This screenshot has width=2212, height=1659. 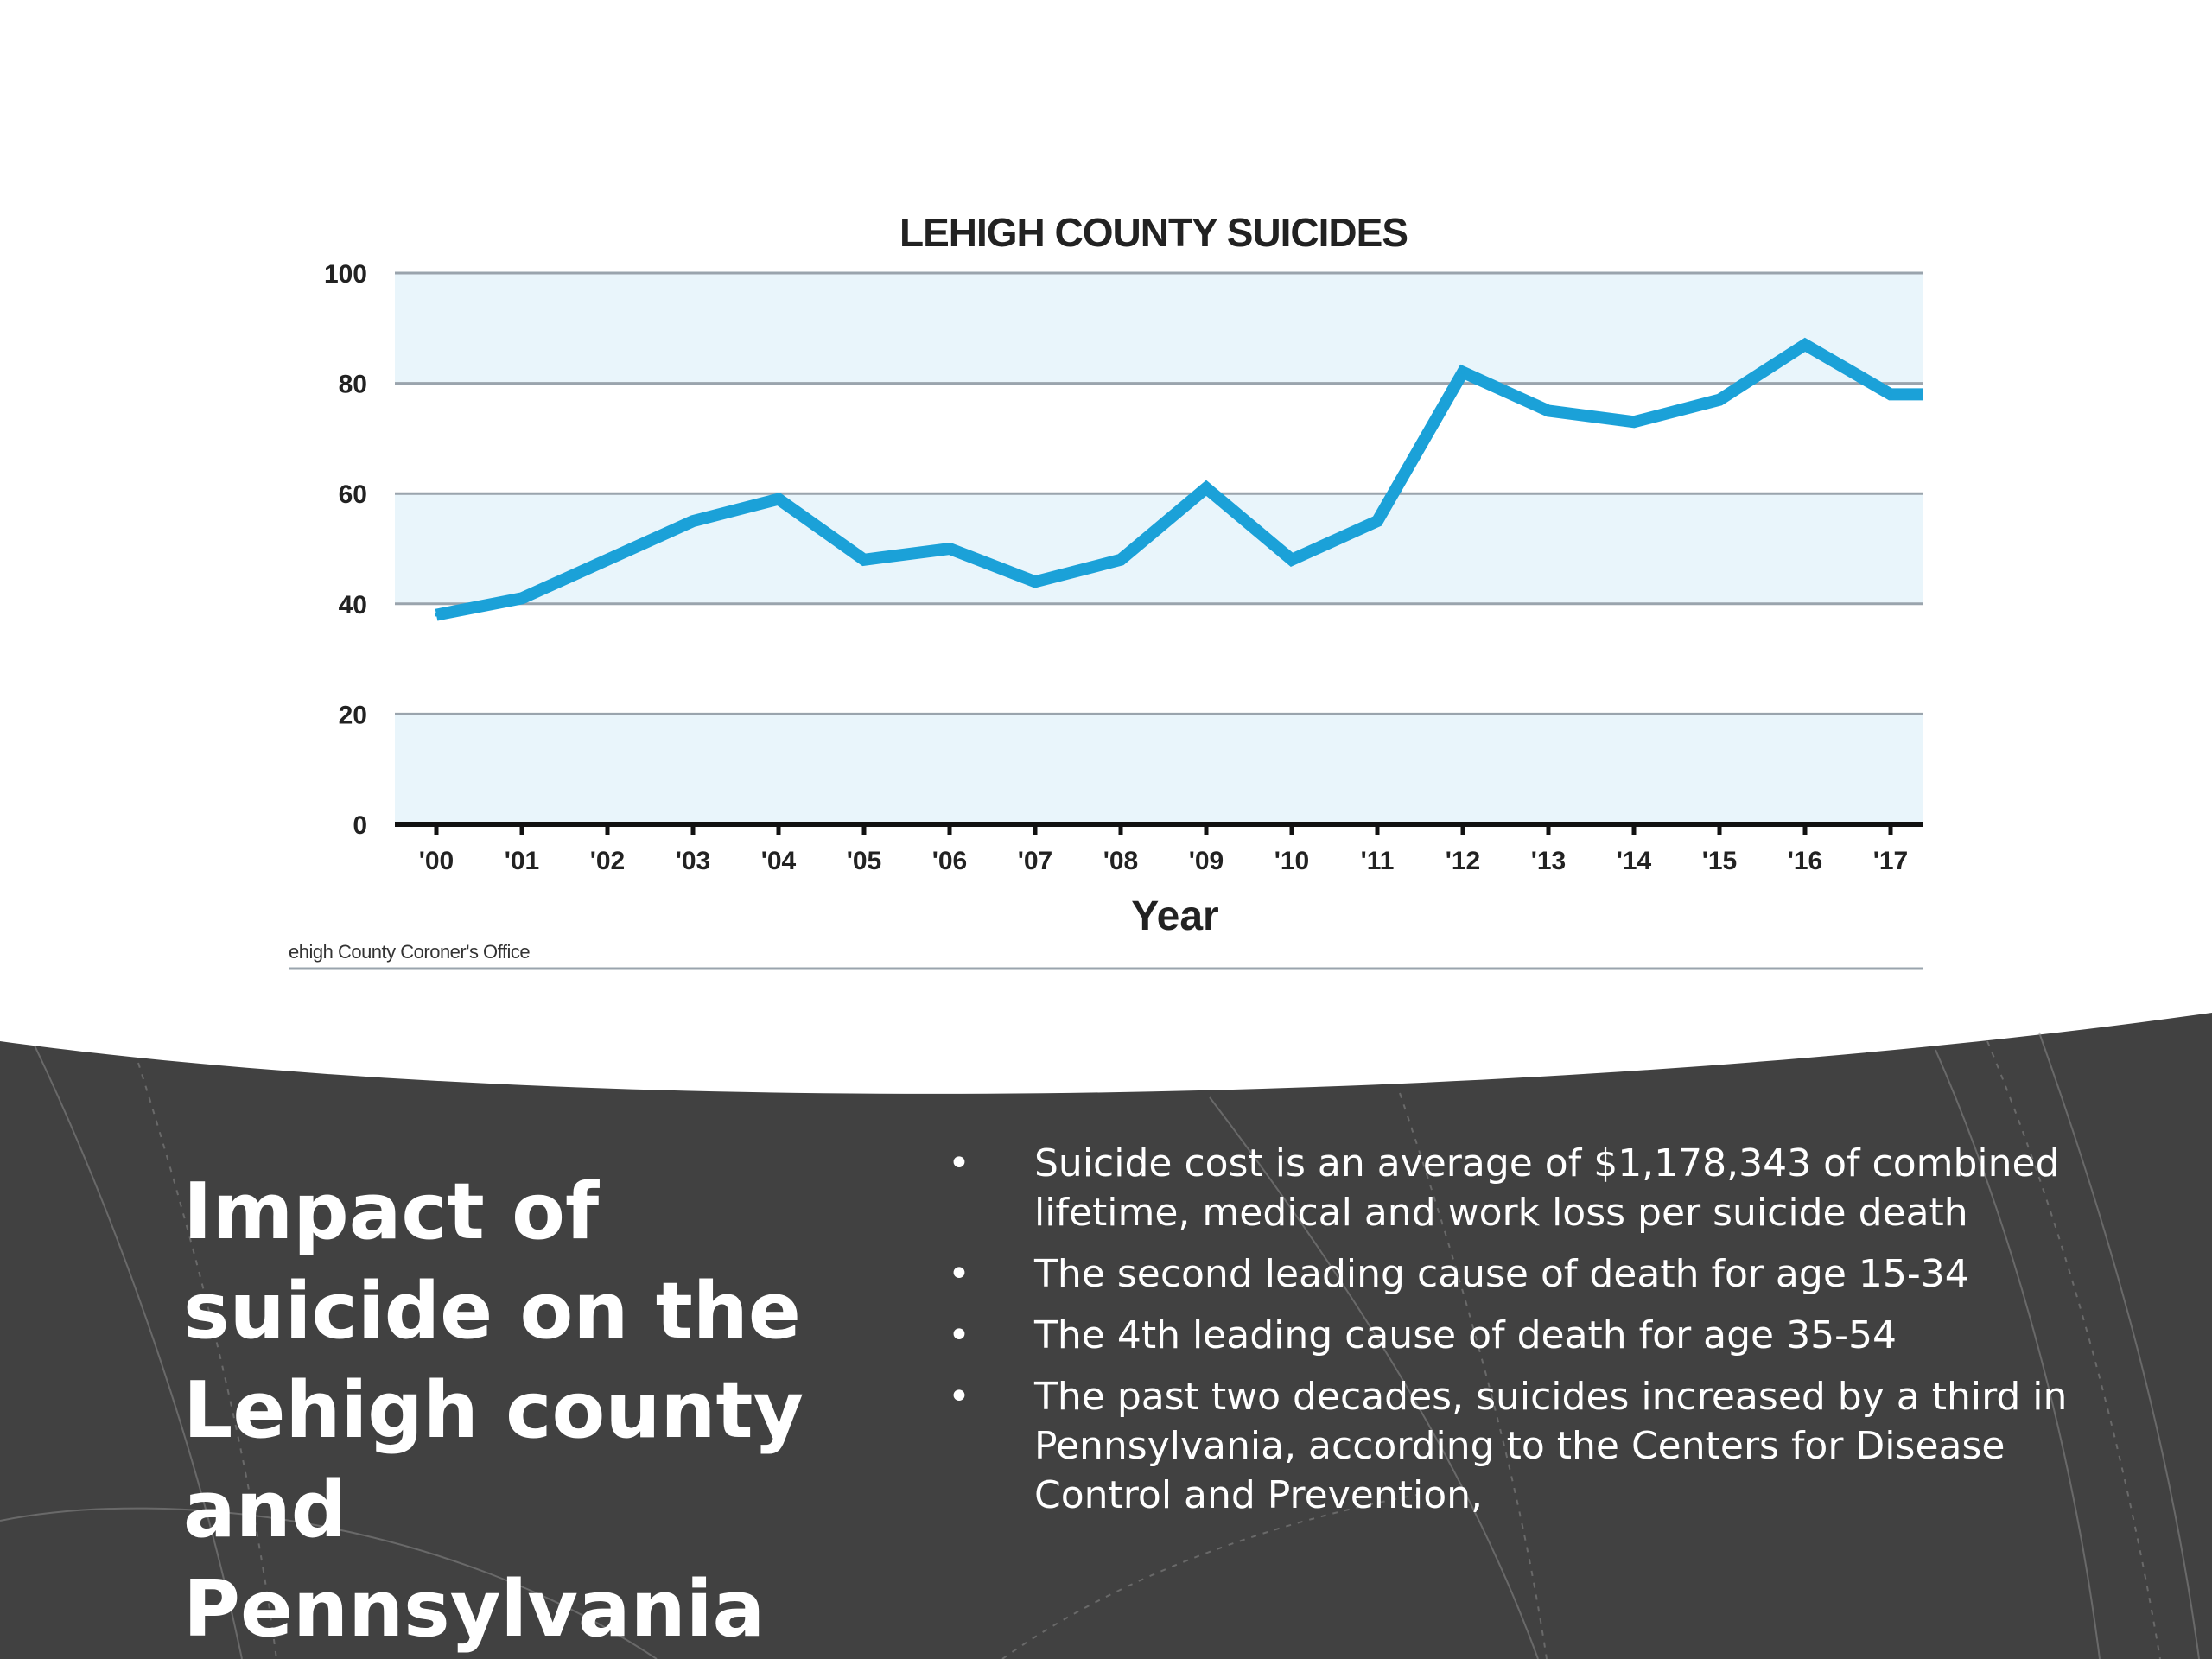 I want to click on x-tick-label: '03, so click(x=693, y=861).